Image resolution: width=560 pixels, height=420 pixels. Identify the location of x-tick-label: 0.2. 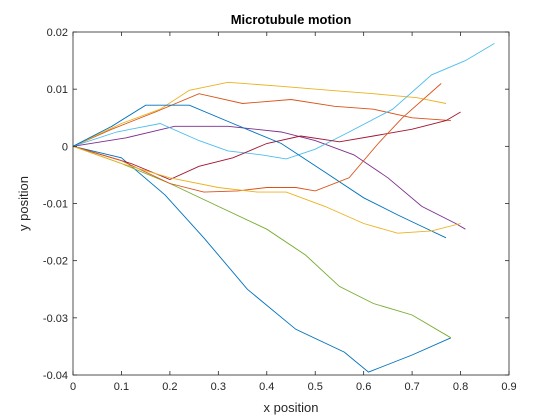
(169, 387).